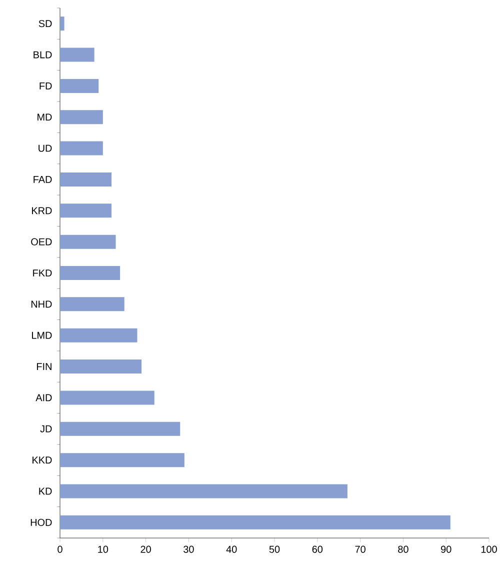 The image size is (500, 568). Describe the element at coordinates (446, 549) in the screenshot. I see `x-tick-label: 90` at that location.